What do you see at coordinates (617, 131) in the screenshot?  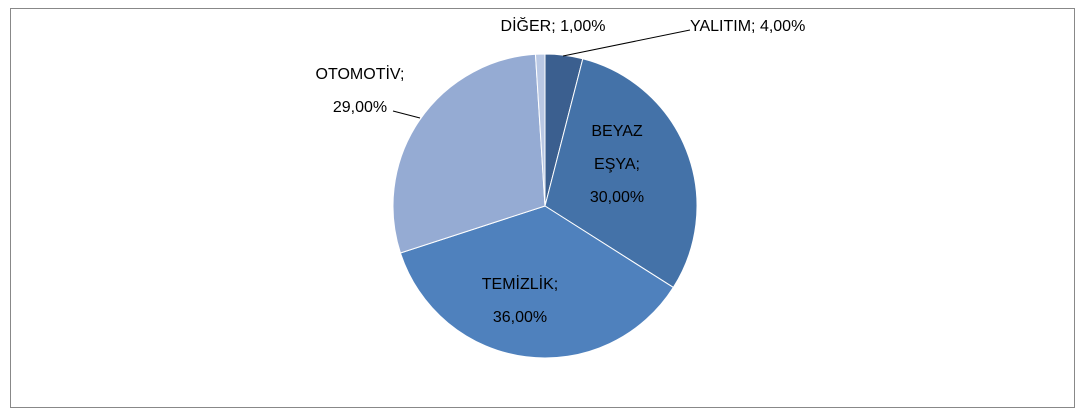 I see `label-line: BEYAZ` at bounding box center [617, 131].